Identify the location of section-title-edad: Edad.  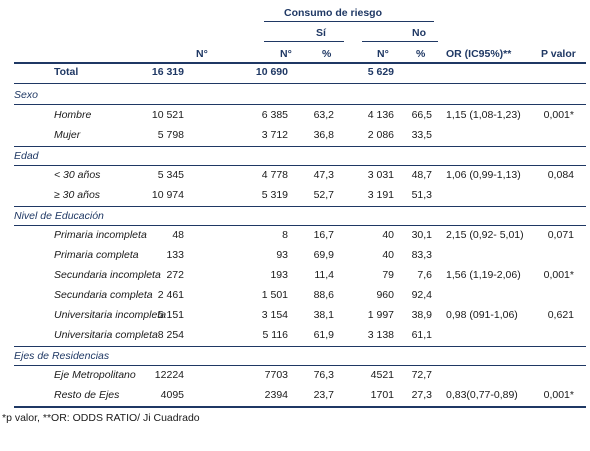
(26, 156).